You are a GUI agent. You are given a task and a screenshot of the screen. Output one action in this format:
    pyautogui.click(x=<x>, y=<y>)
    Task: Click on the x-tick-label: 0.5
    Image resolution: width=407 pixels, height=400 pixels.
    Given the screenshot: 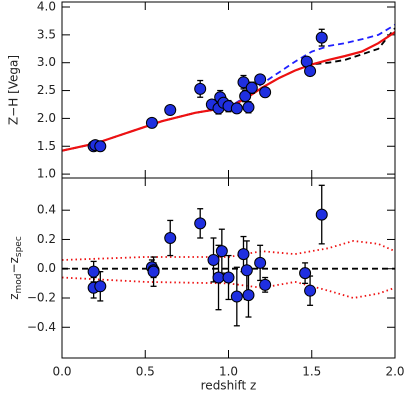 What is the action you would take?
    pyautogui.click(x=145, y=372)
    